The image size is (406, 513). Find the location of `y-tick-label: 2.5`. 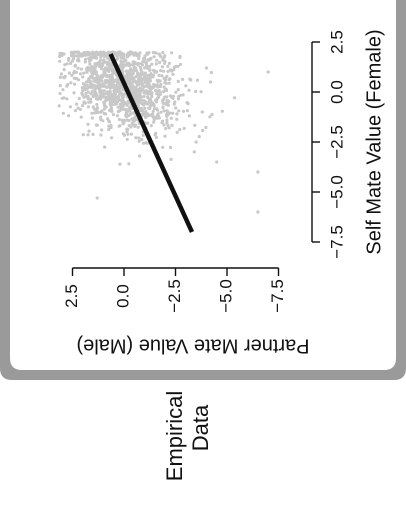

y-tick-label: 2.5 is located at coordinates (71, 296).